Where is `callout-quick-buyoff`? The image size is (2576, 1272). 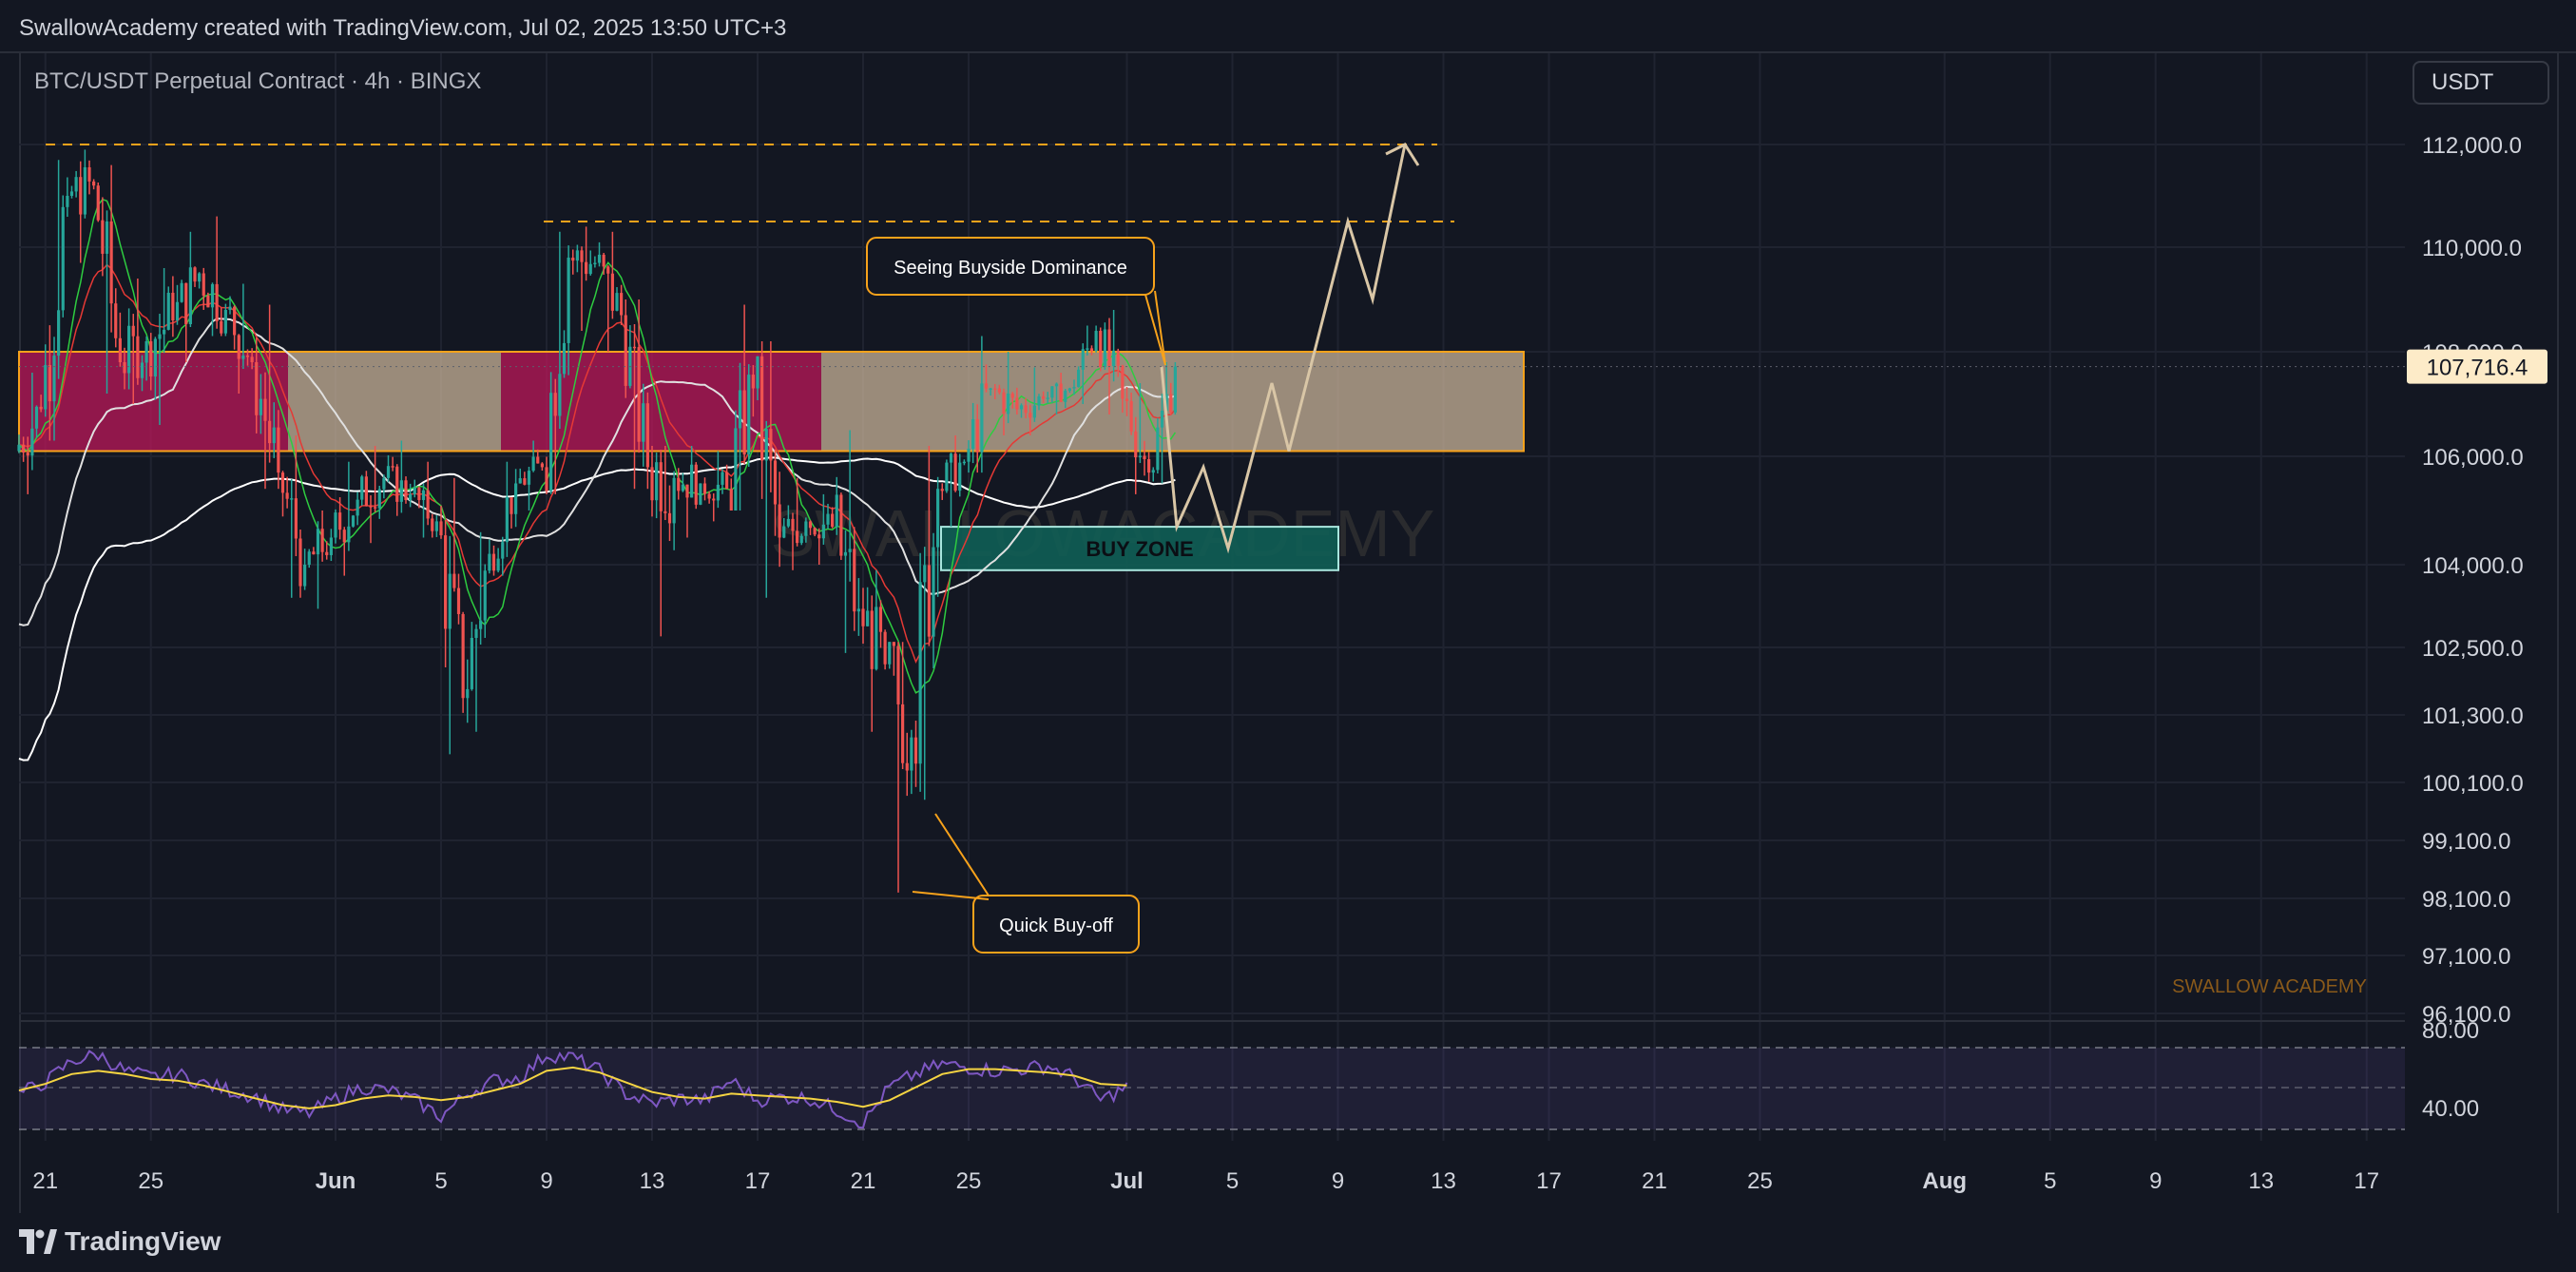 callout-quick-buyoff is located at coordinates (1056, 924).